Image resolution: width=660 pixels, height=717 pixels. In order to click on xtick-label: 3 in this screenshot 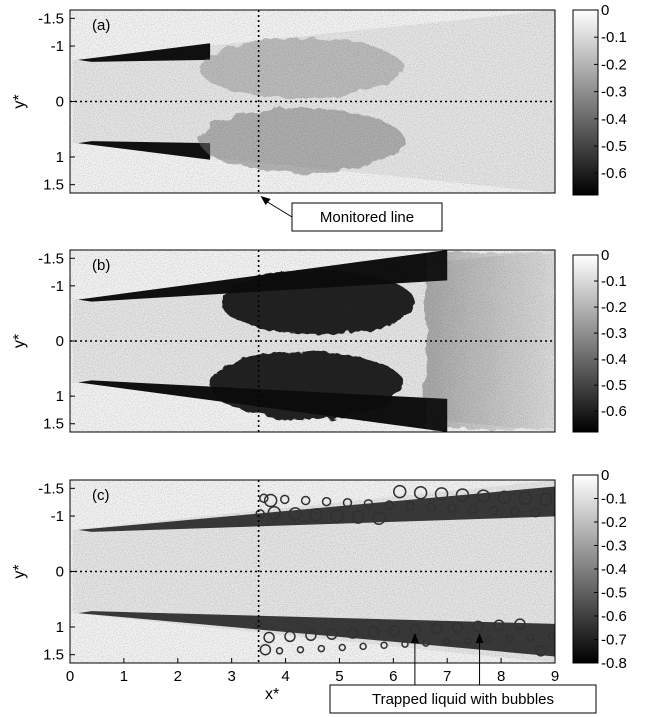, I will do `click(231, 676)`.